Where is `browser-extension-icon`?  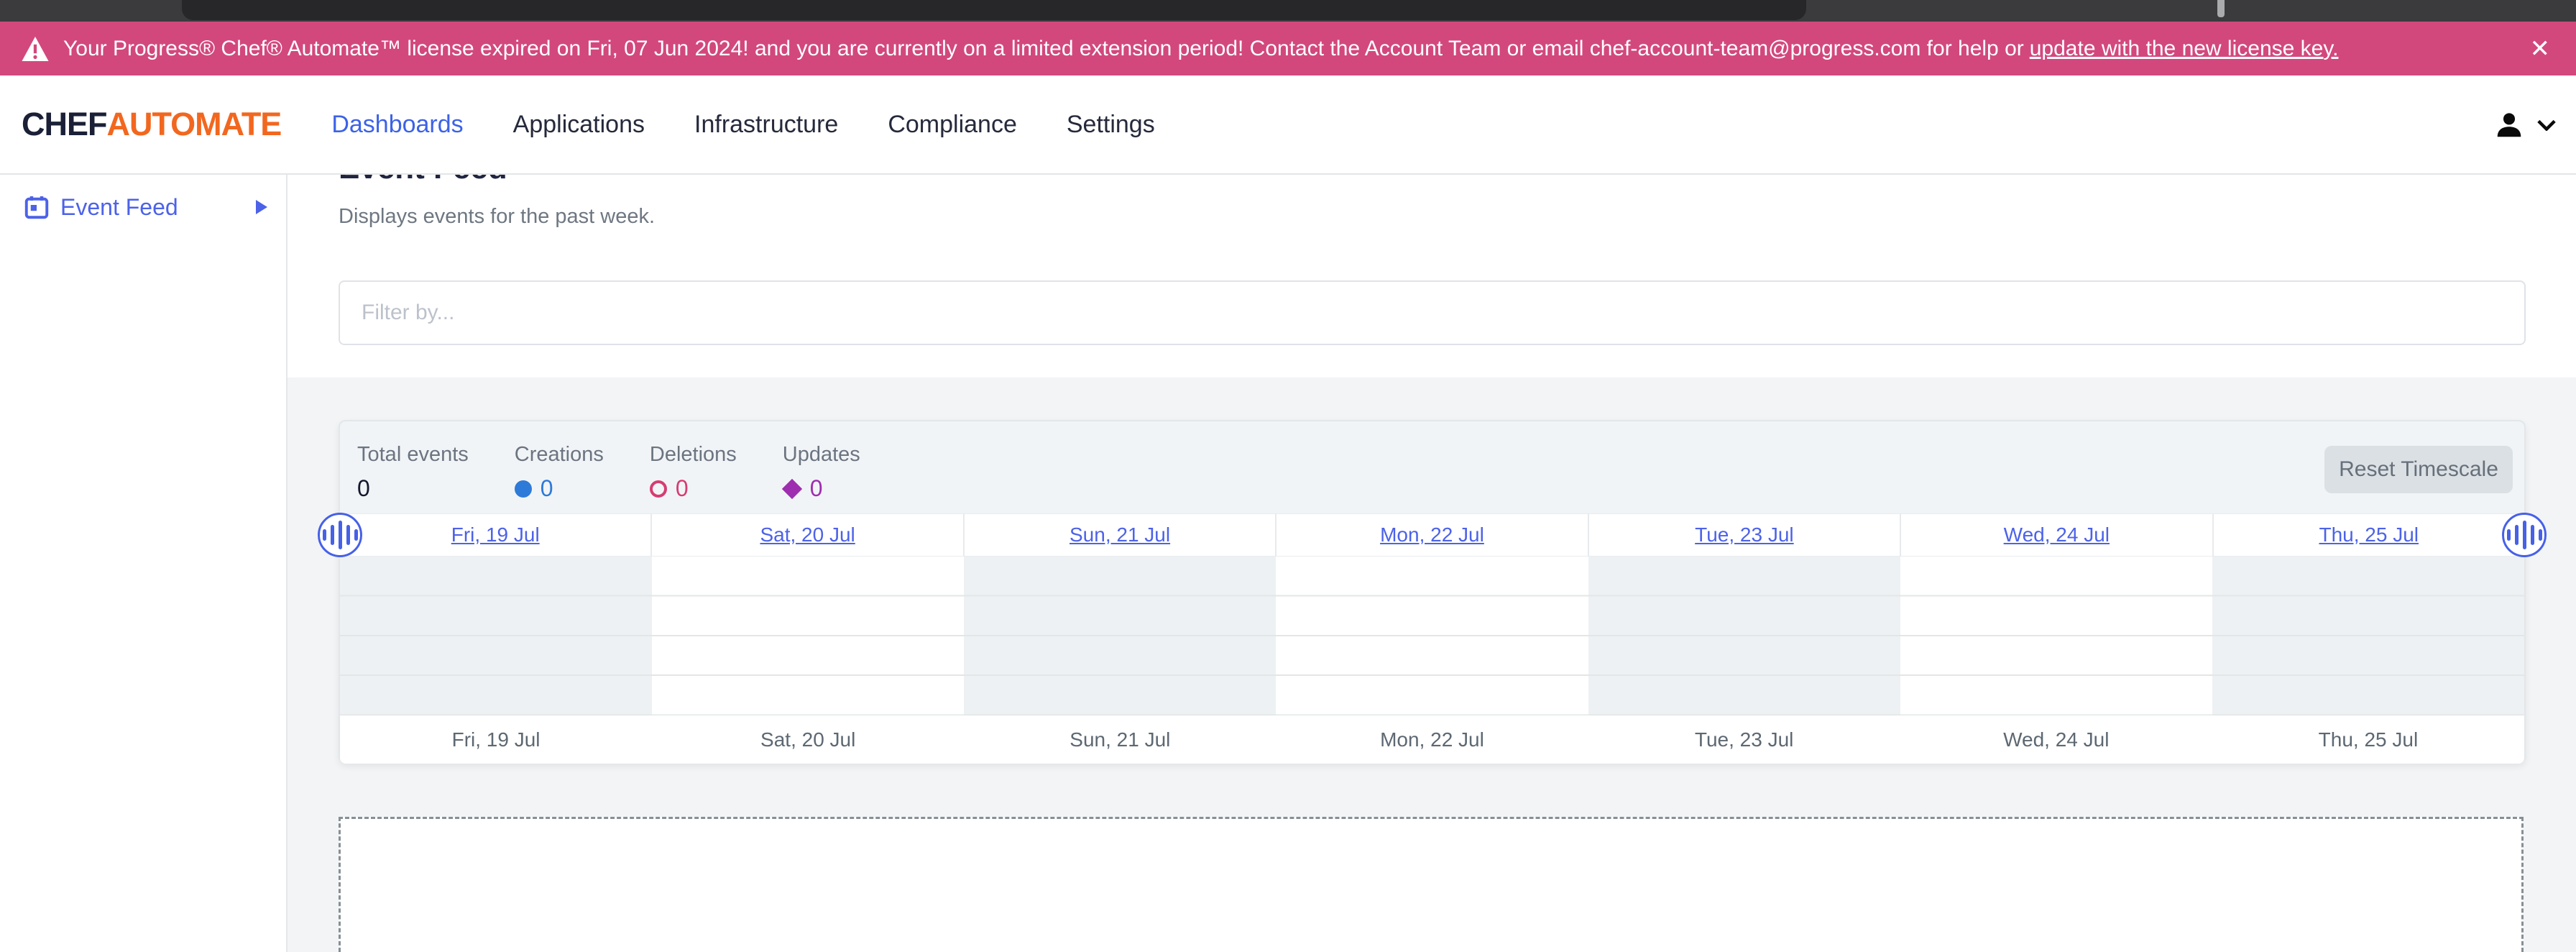
browser-extension-icon is located at coordinates (2221, 8).